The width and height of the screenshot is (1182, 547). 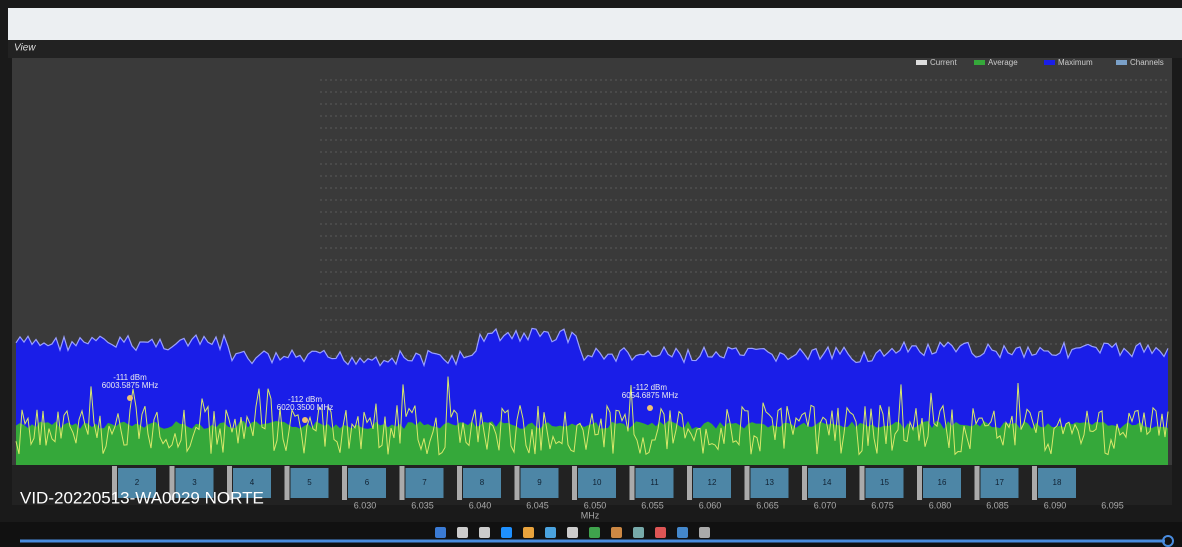 I want to click on channel-label: 14, so click(x=827, y=482).